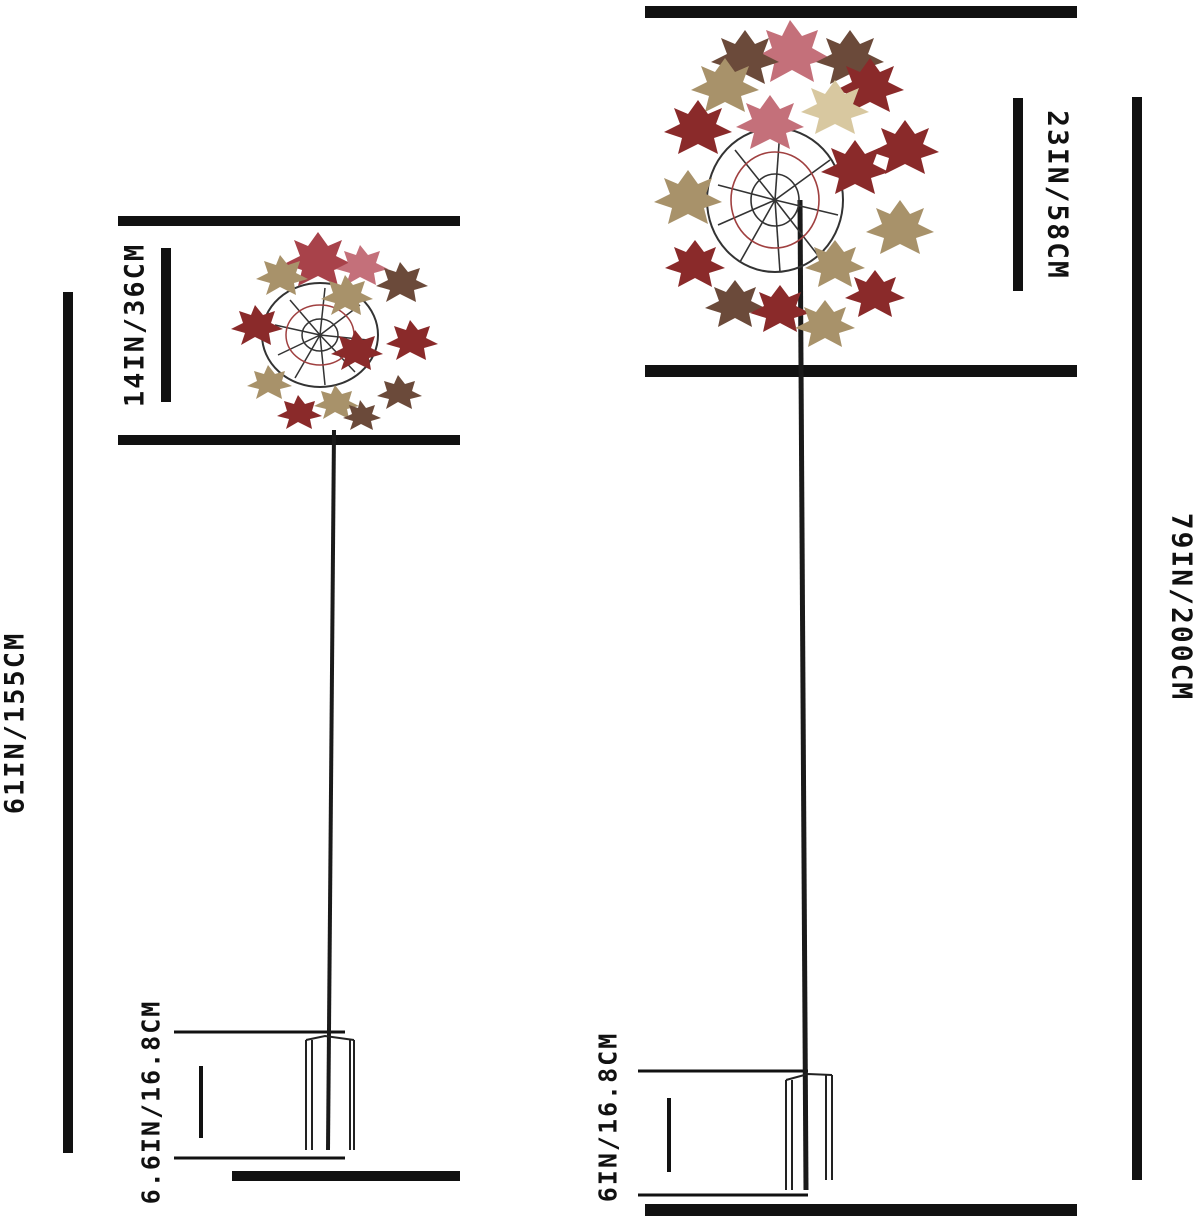 This screenshot has width=1200, height=1224. Describe the element at coordinates (778, 201) in the screenshot. I see `spinner-wheel-icon` at that location.